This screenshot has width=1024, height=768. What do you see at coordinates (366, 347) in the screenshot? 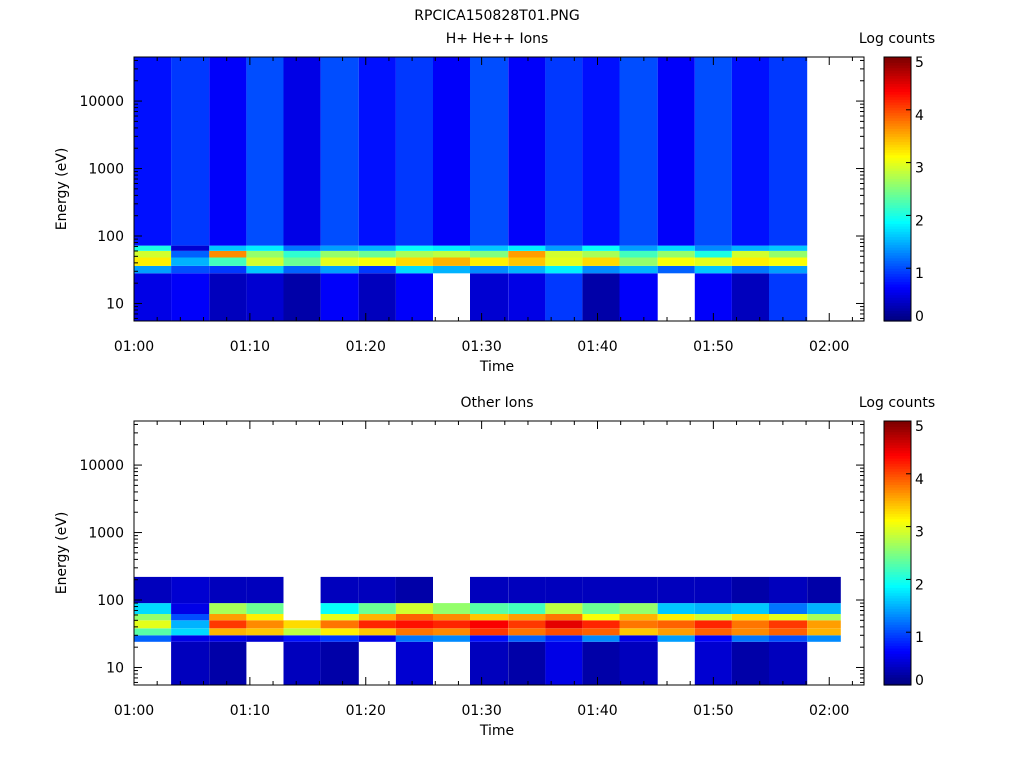
I see `x-tick-label: 01:20` at bounding box center [366, 347].